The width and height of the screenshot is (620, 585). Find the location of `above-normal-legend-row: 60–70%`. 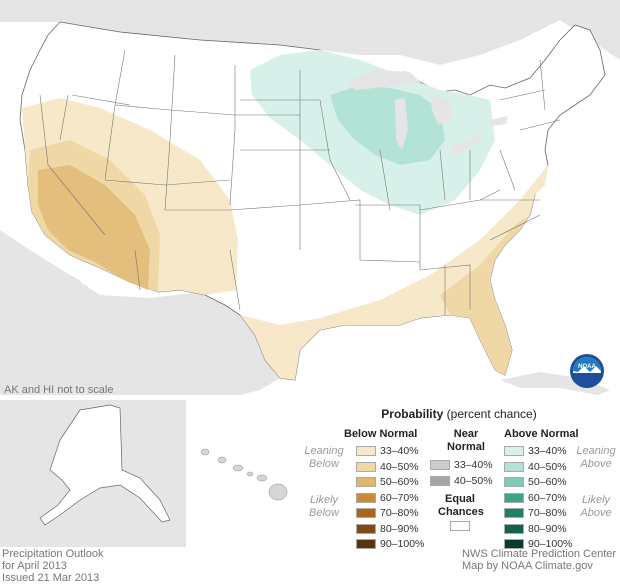

above-normal-legend-row: 60–70% is located at coordinates (535, 498).